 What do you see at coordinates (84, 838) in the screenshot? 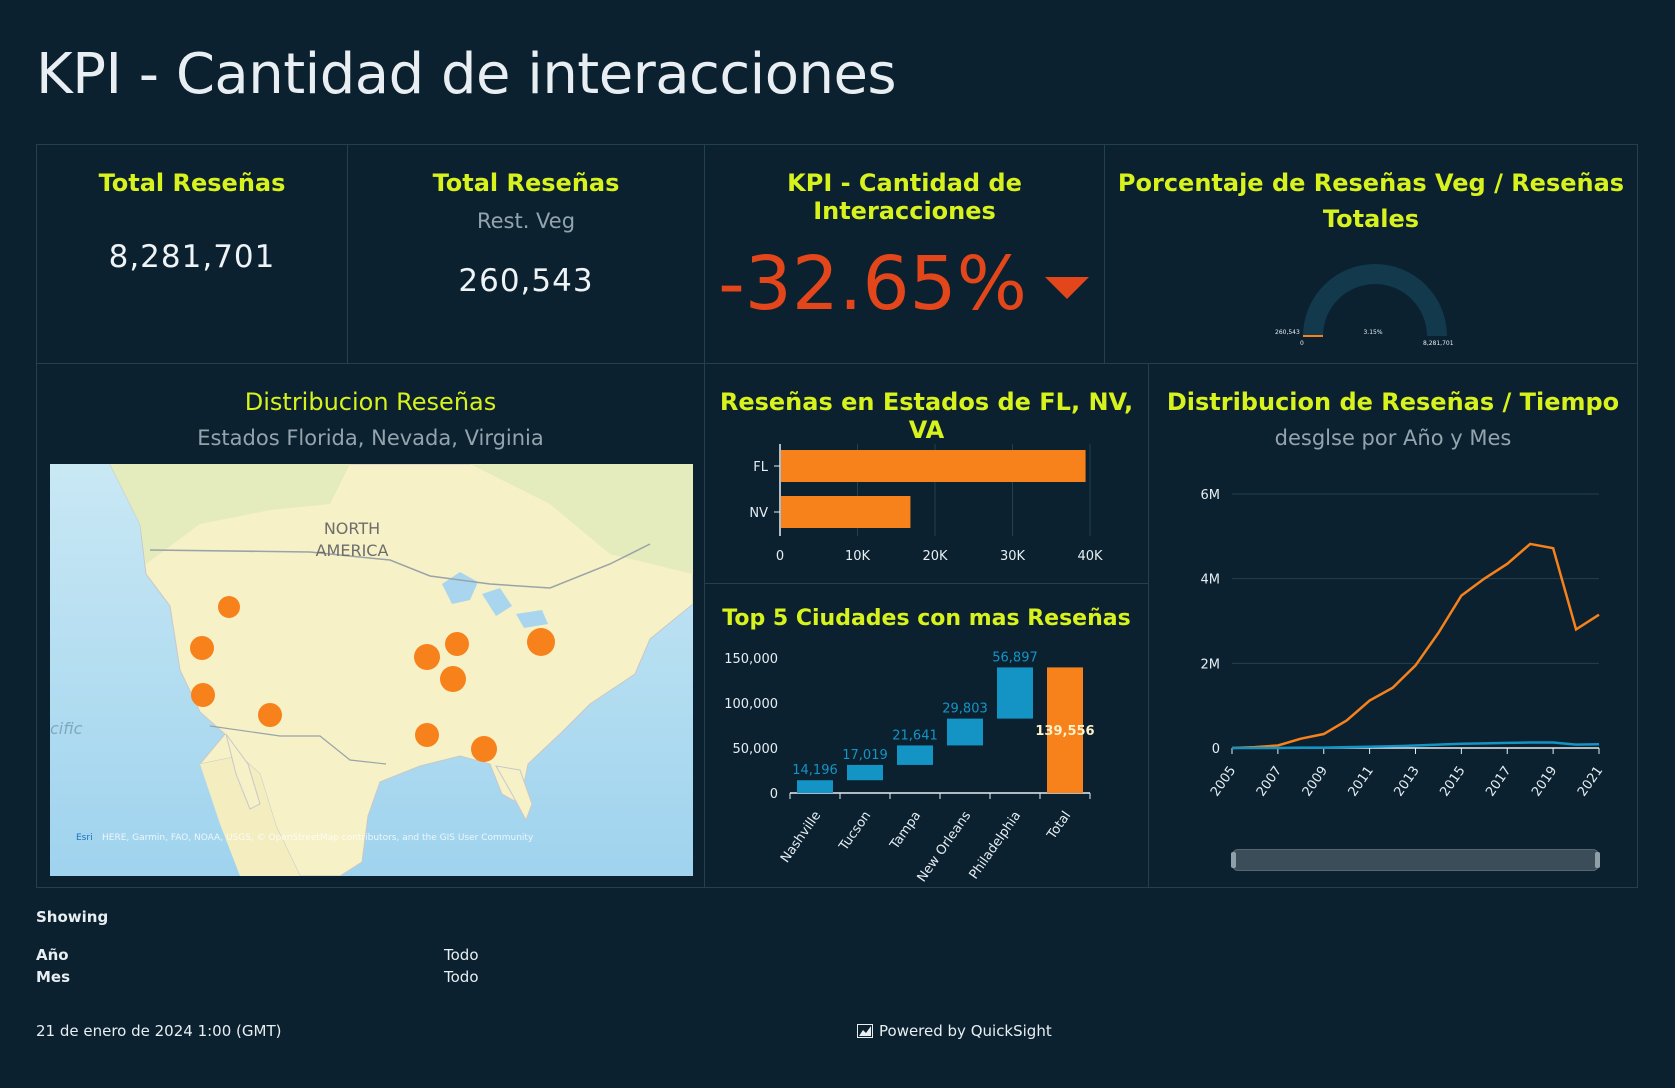
I see `map-attribution-esri: Esri` at bounding box center [84, 838].